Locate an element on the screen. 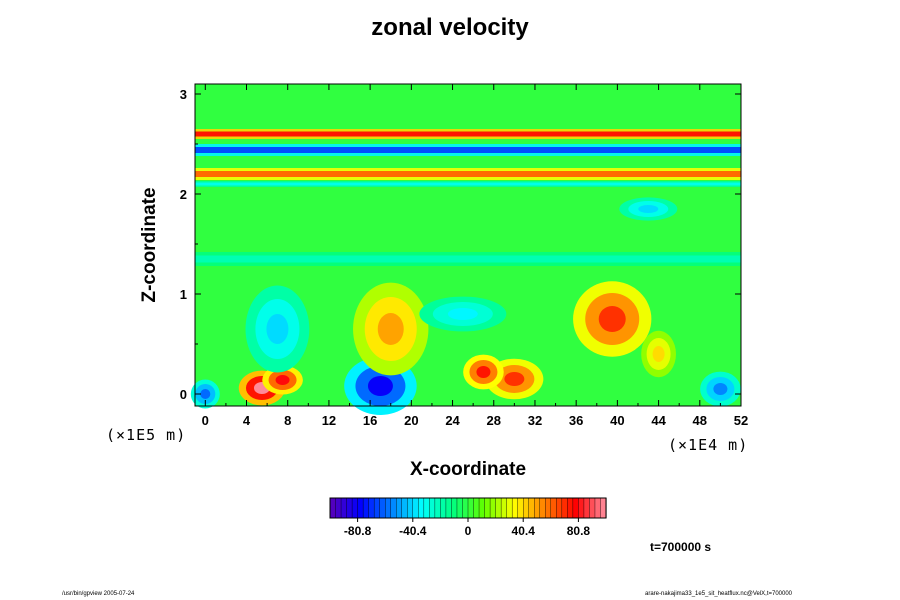  velocity-cell-3-core is located at coordinates (390, 329).